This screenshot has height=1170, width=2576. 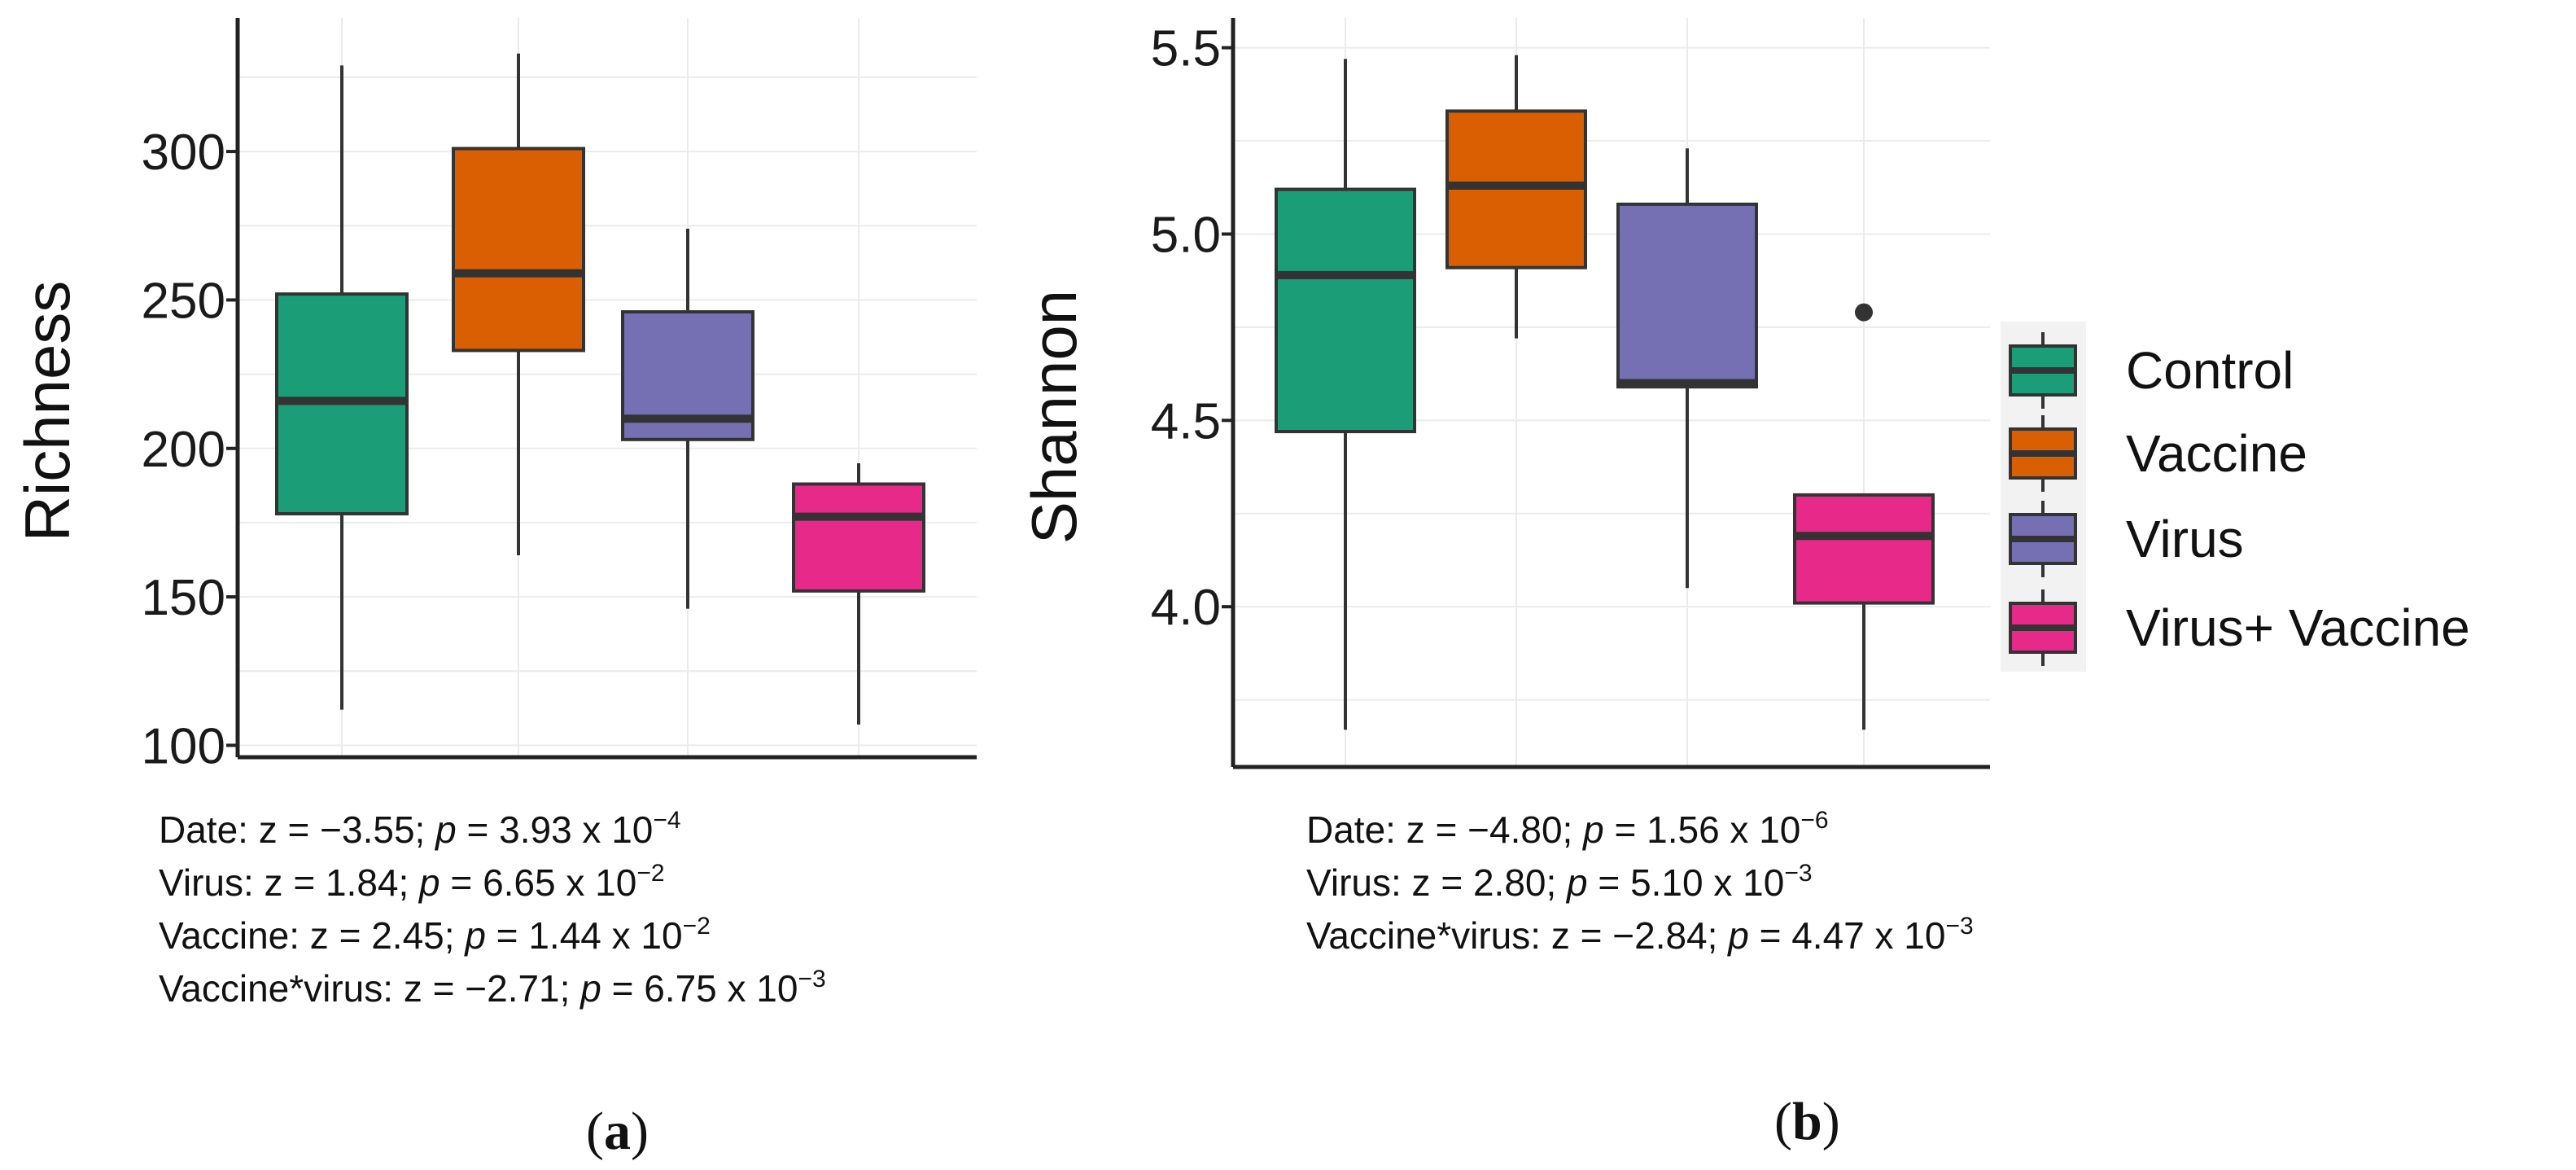 I want to click on y-tick-label: 5.5, so click(x=1186, y=49).